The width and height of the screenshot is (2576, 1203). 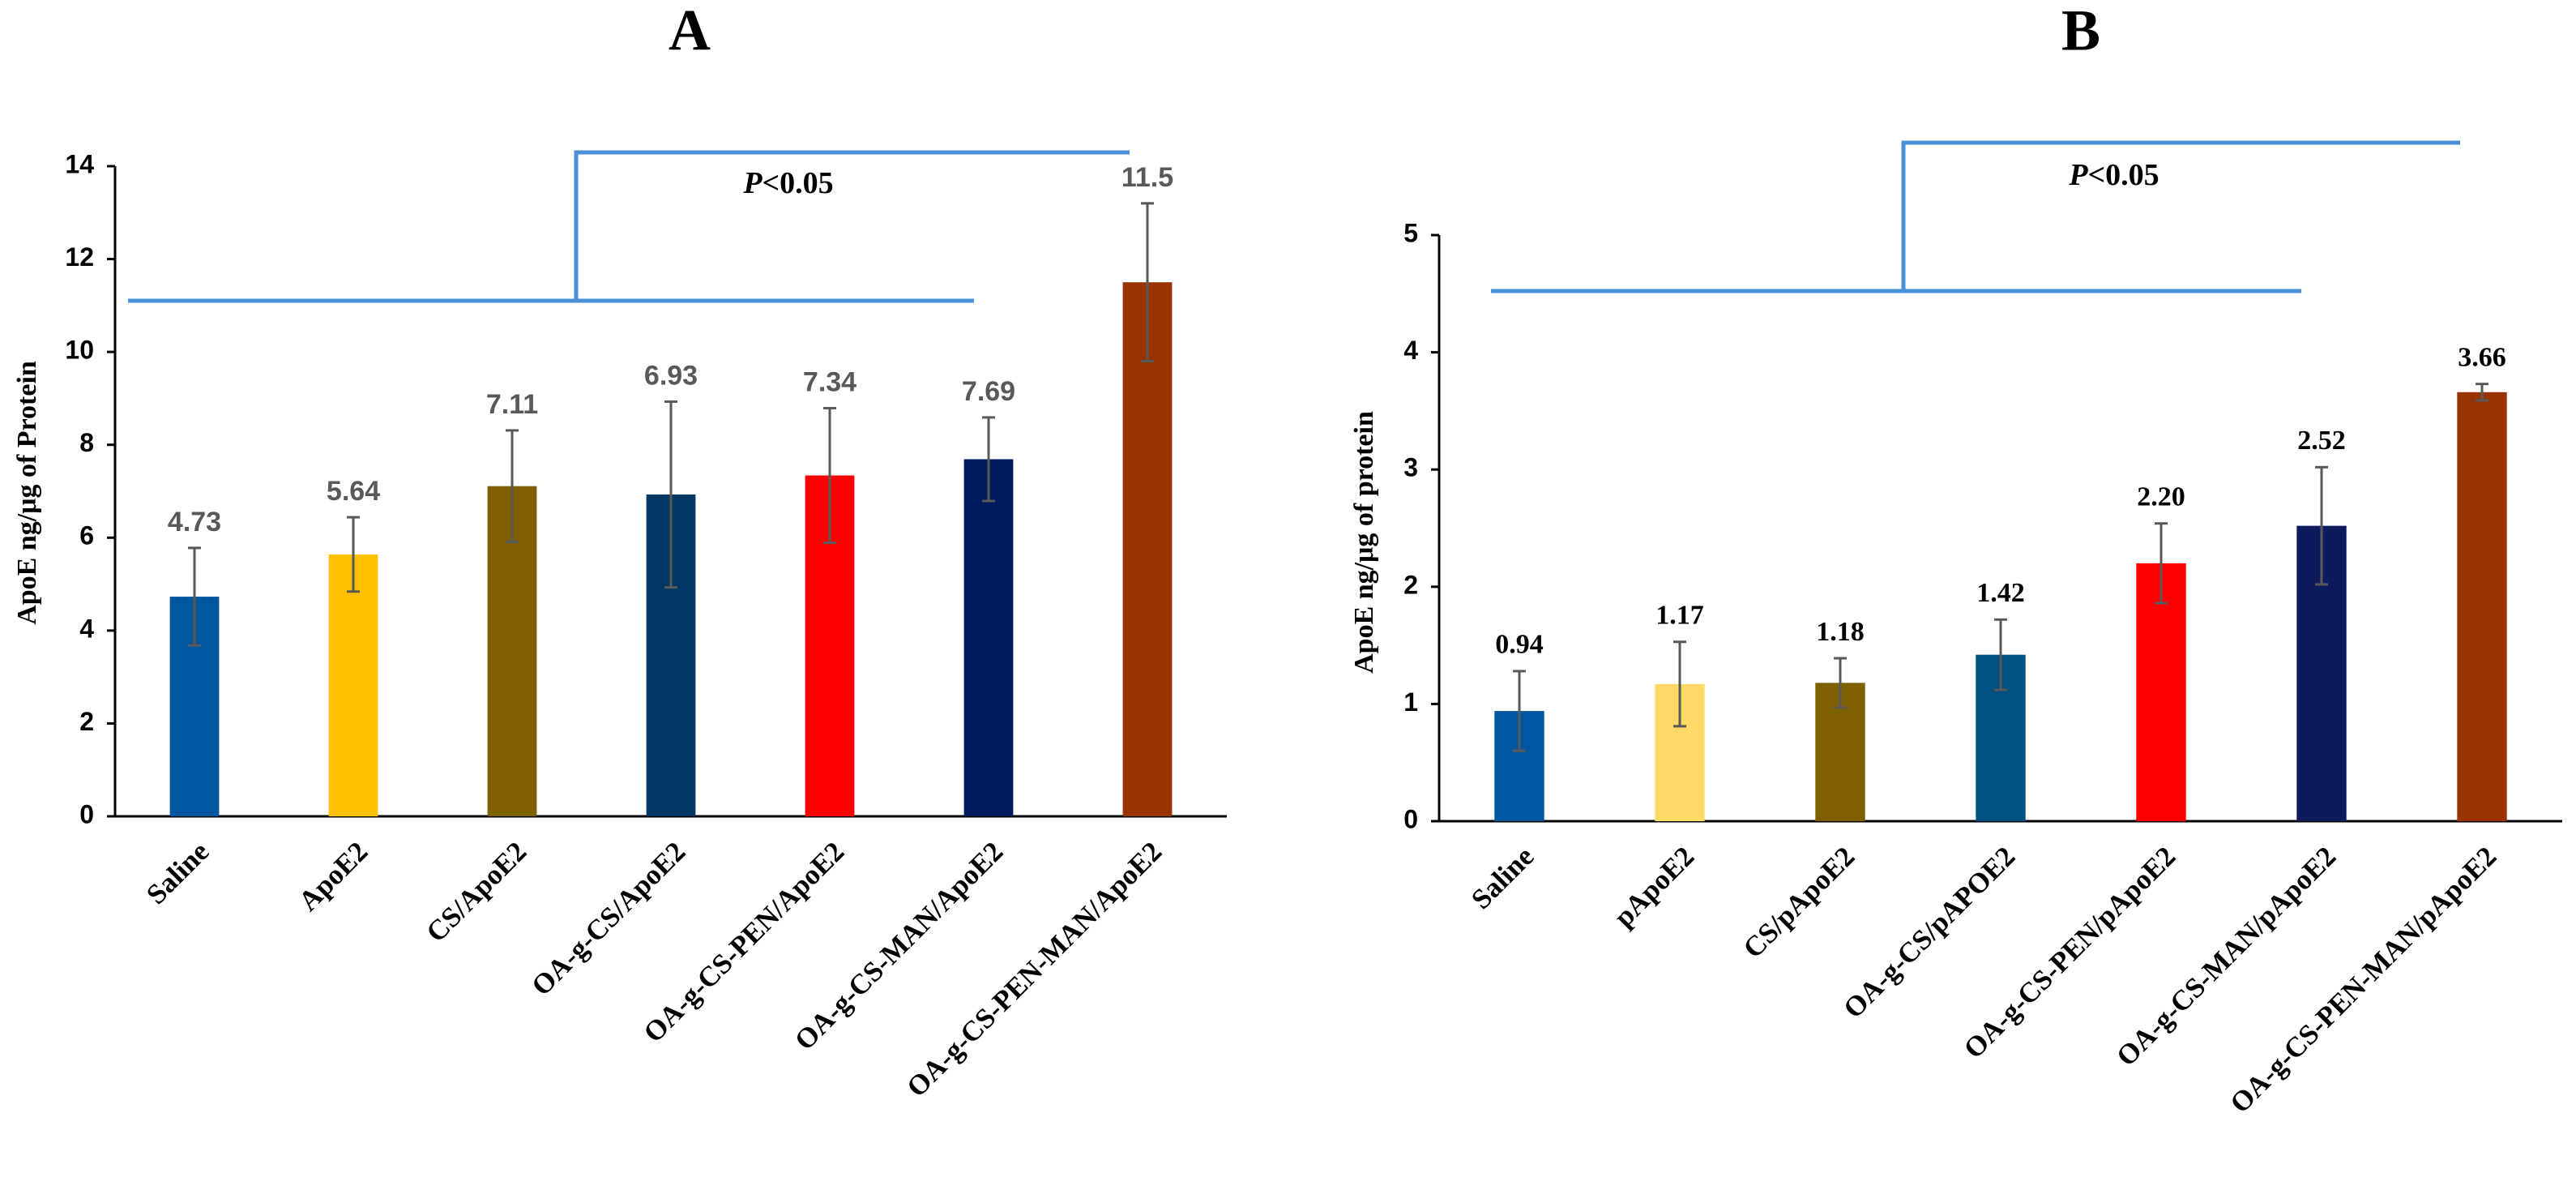 I want to click on y-tick-label: 12, so click(x=79, y=257).